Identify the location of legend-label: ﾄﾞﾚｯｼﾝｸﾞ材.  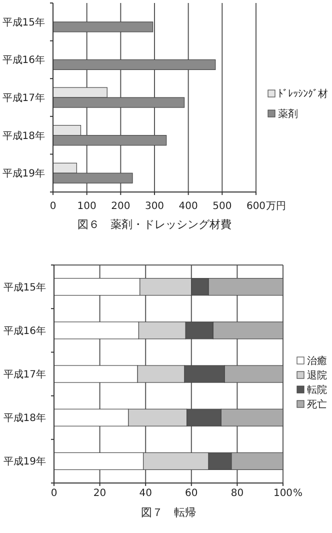
(303, 94).